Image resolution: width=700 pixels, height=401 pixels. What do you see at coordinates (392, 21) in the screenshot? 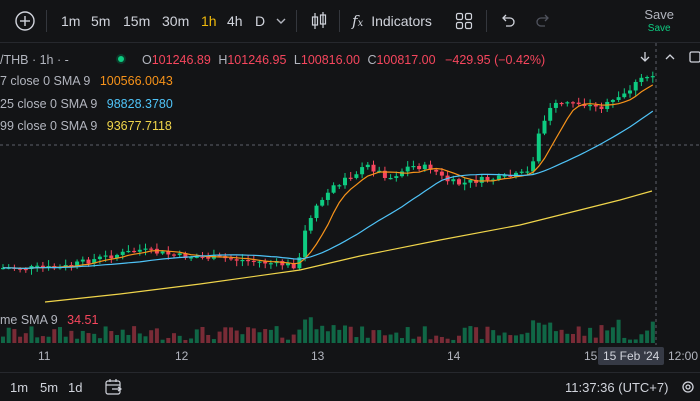
I see `indicators-button: fx Indicators` at bounding box center [392, 21].